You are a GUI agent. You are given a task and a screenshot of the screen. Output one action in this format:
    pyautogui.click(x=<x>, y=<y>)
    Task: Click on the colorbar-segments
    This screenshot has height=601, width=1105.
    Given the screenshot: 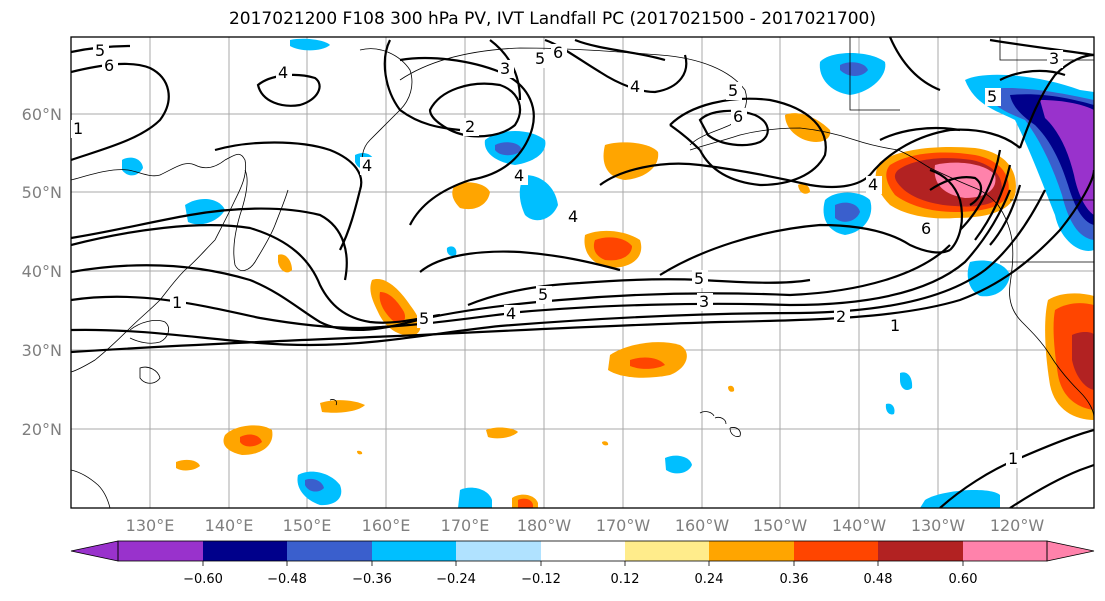 What is the action you would take?
    pyautogui.click(x=582, y=551)
    